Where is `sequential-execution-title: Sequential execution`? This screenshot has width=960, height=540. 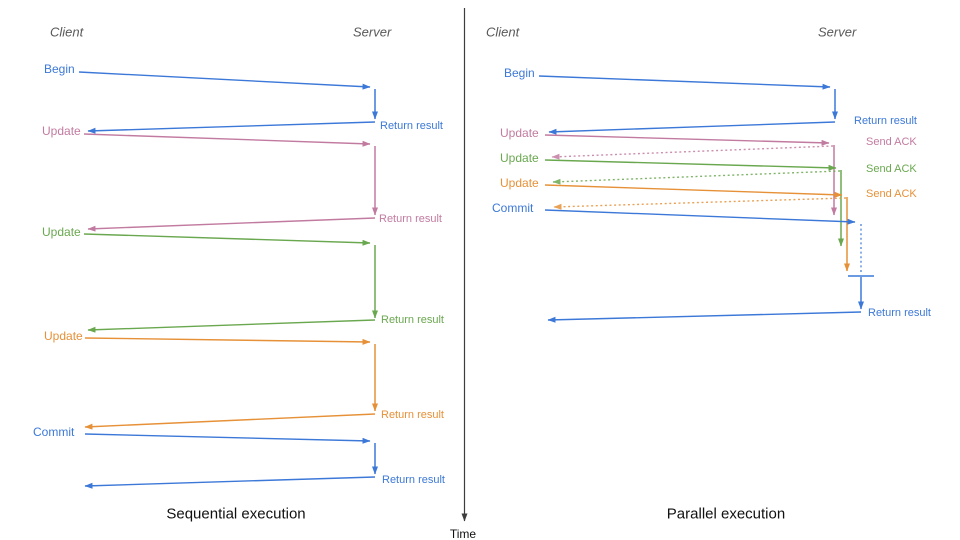 sequential-execution-title: Sequential execution is located at coordinates (235, 514).